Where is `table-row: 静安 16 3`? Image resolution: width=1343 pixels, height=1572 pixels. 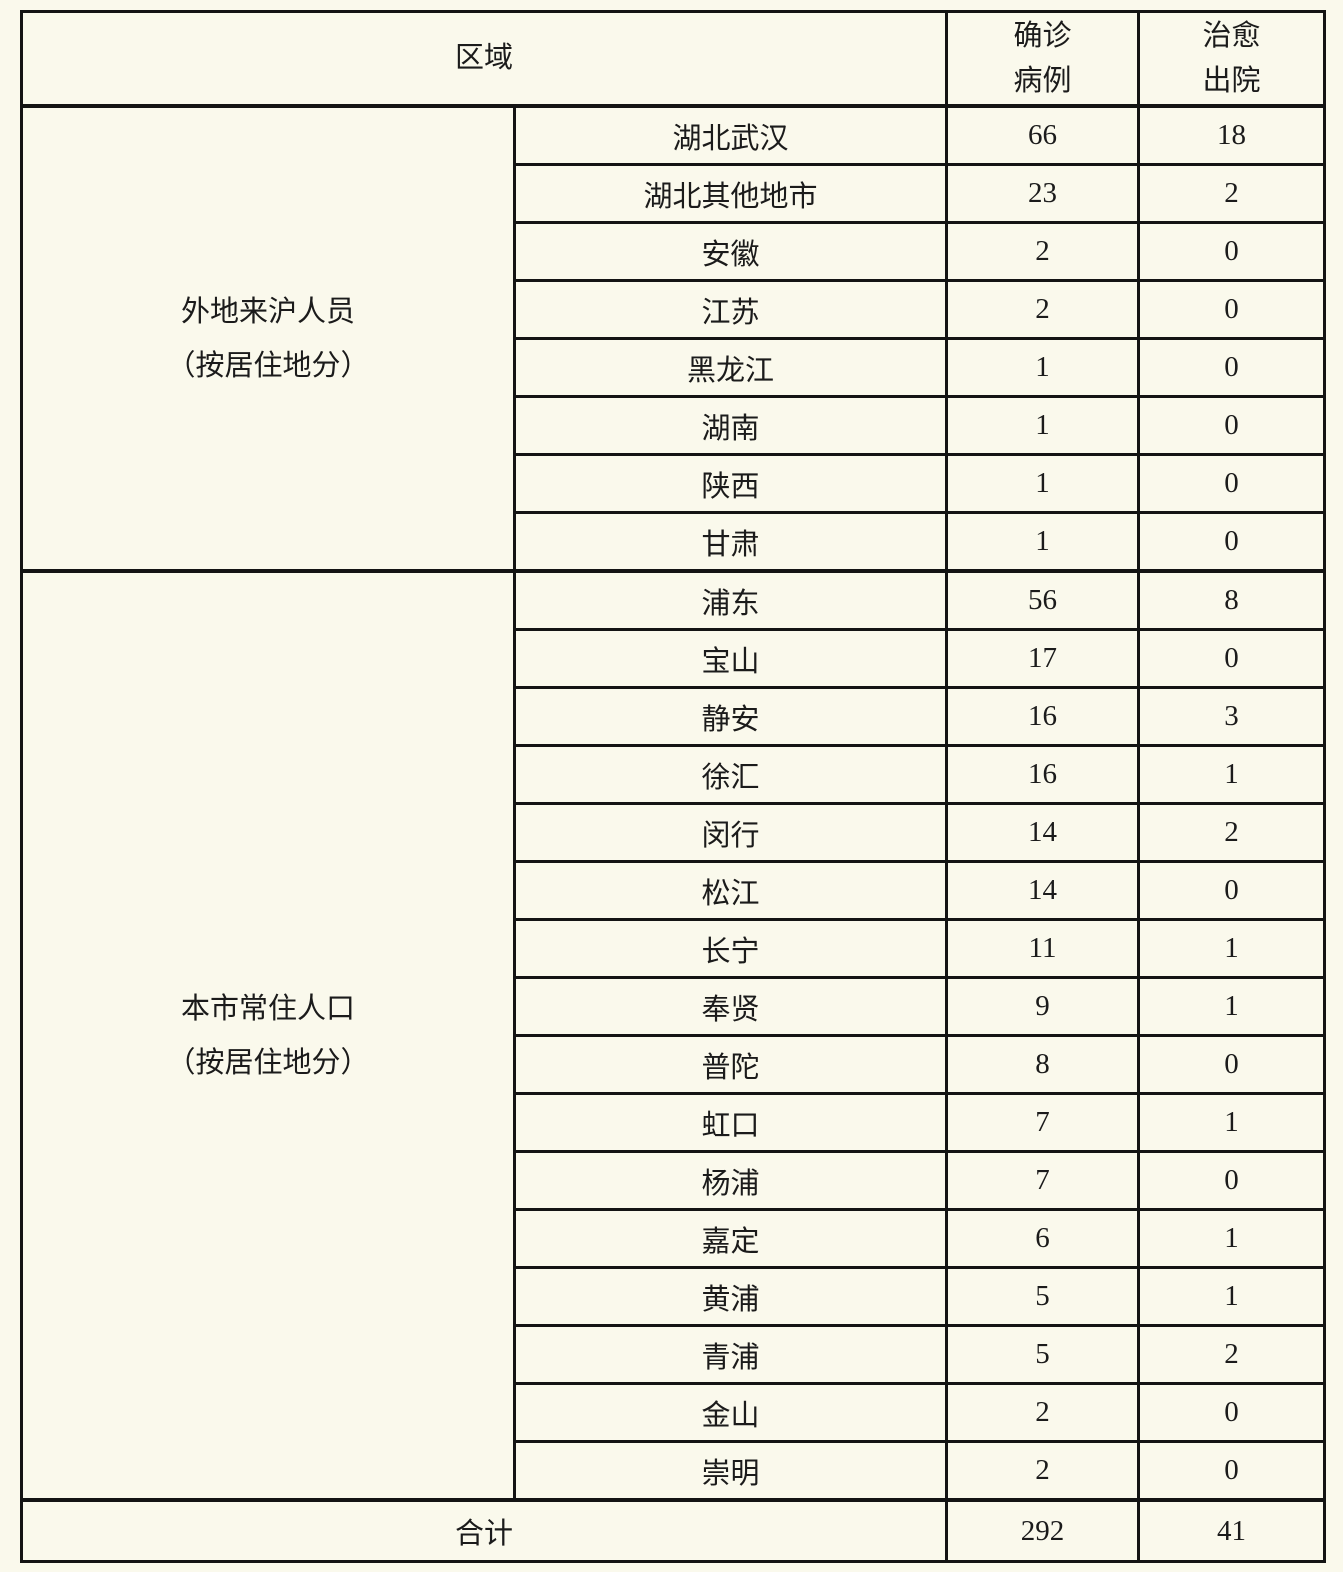 table-row: 静安 16 3 is located at coordinates (674, 716).